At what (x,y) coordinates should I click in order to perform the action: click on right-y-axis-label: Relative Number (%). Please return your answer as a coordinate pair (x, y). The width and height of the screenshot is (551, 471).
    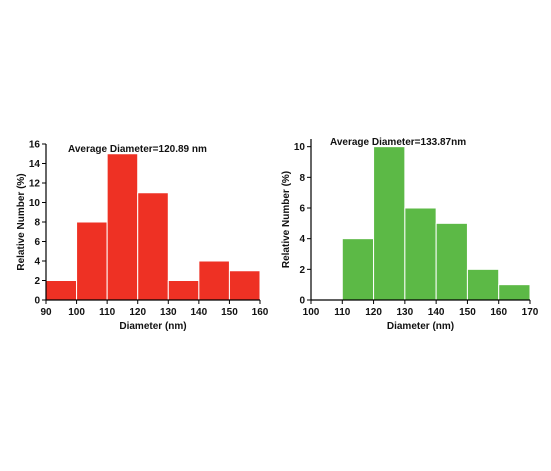
    Looking at the image, I should click on (286, 219).